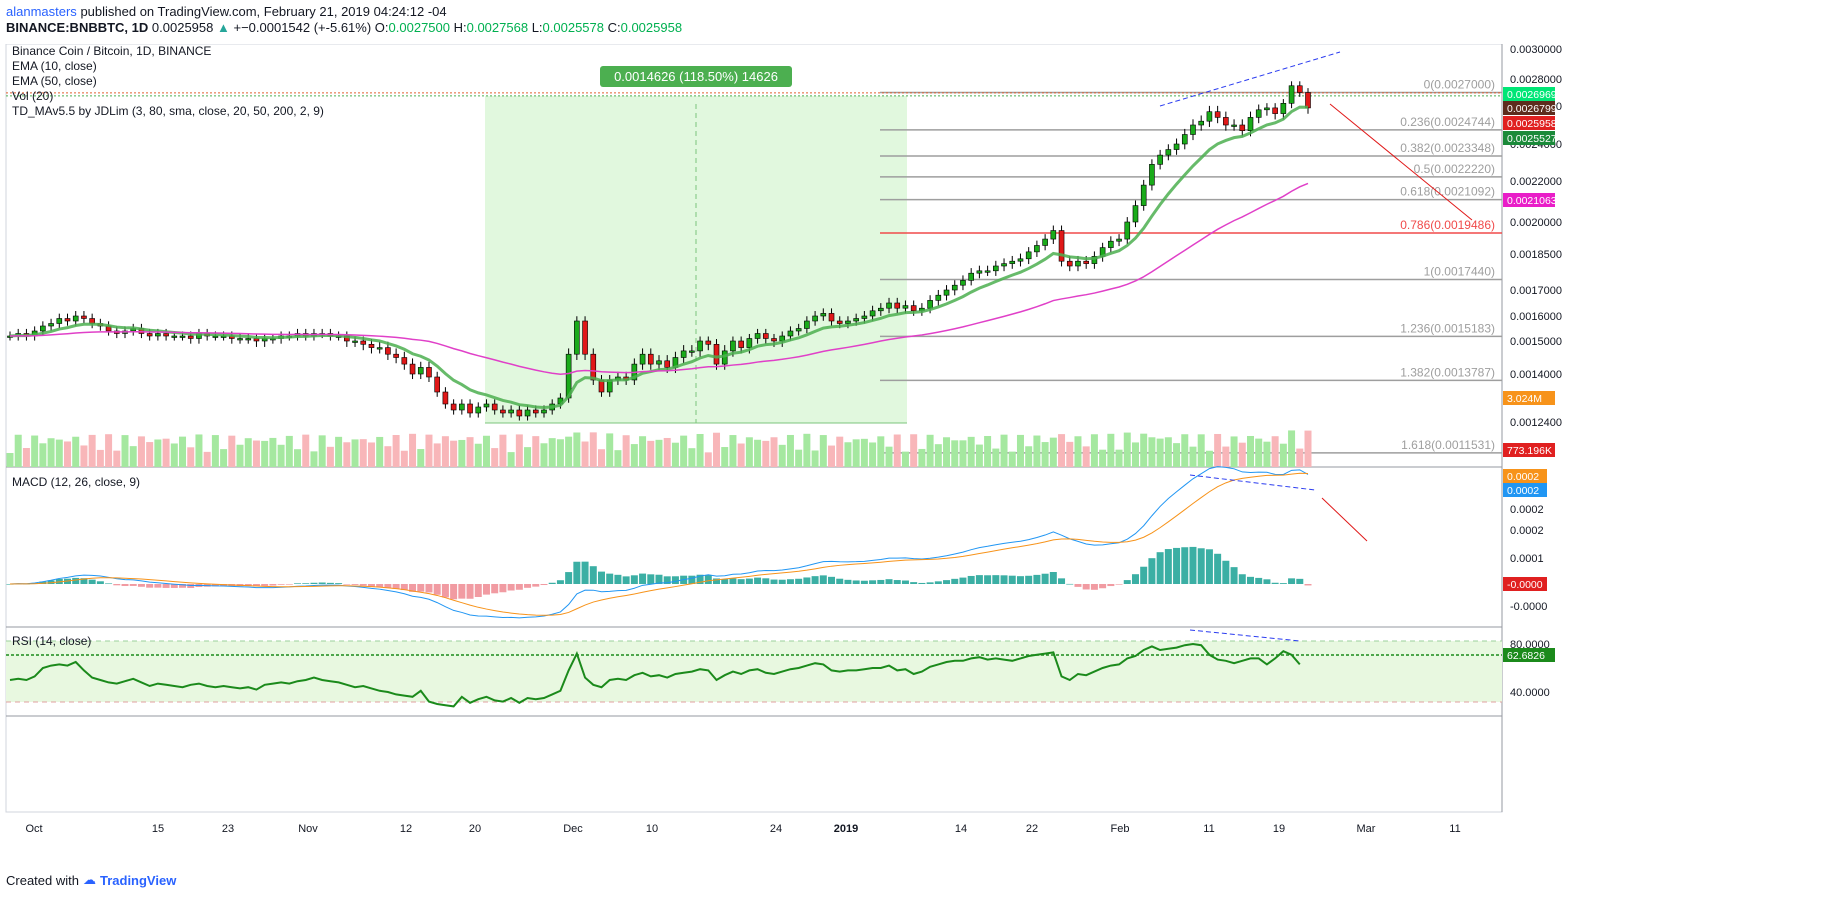 This screenshot has width=1828, height=898. What do you see at coordinates (138, 880) in the screenshot?
I see `tradingview-brand: TradingView` at bounding box center [138, 880].